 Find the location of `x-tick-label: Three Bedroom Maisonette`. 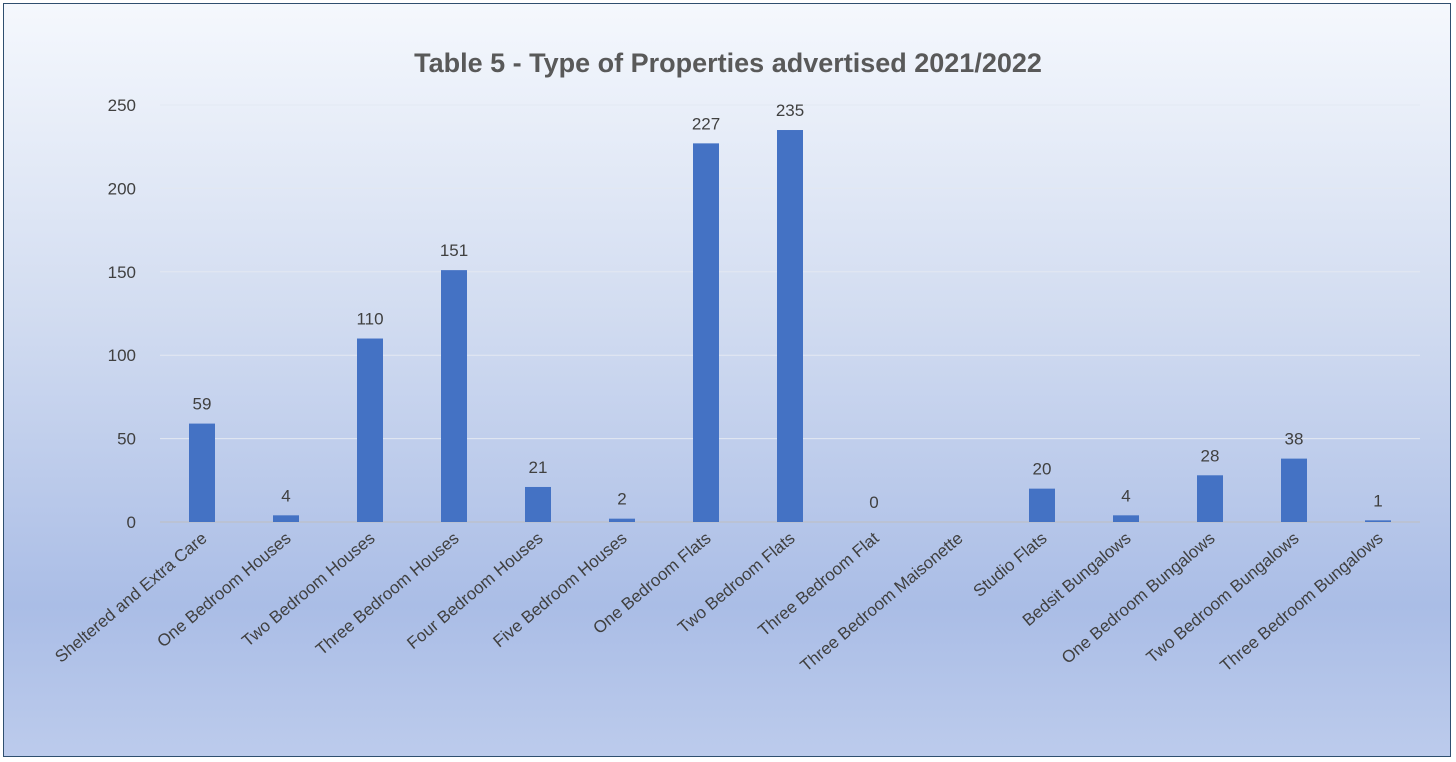

x-tick-label: Three Bedroom Maisonette is located at coordinates (882, 602).